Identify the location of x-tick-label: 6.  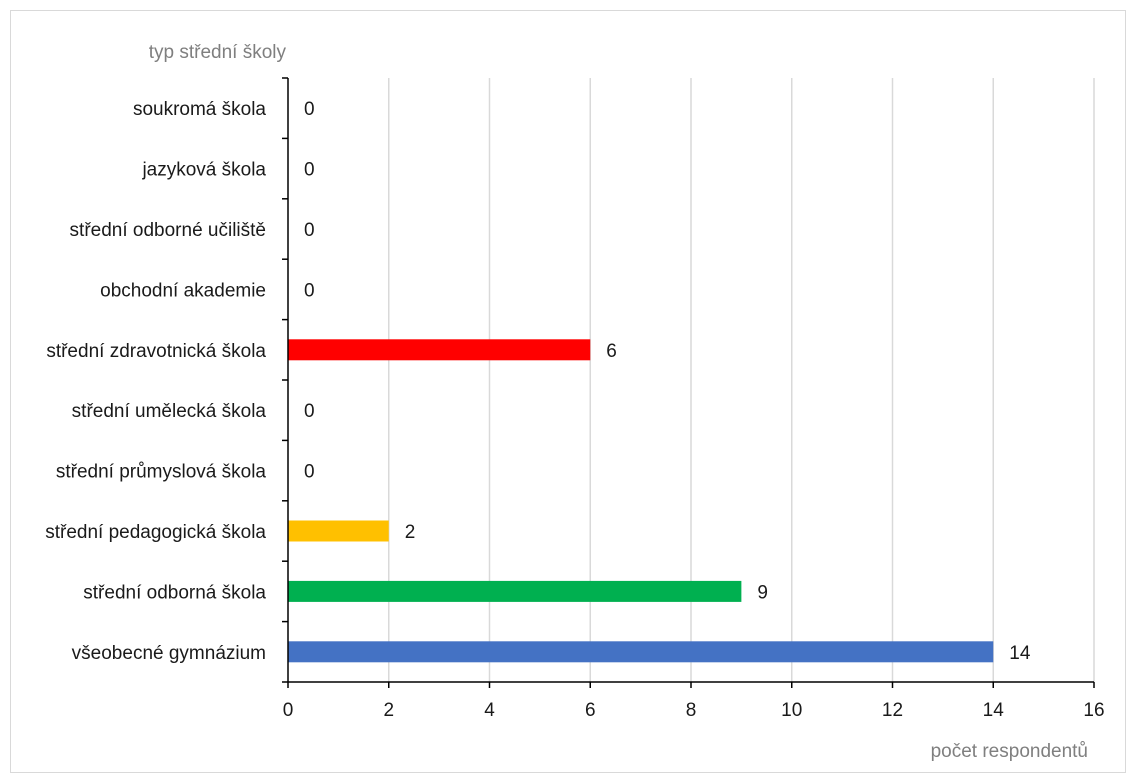
(590, 710).